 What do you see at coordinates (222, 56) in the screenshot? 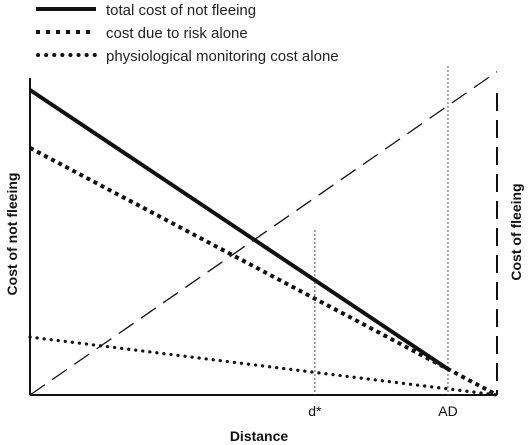
I see `legend-label-monitoring-cost: physiological monitoring cost alone` at bounding box center [222, 56].